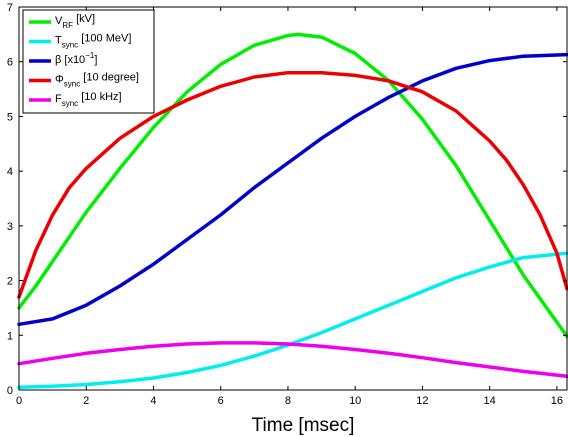 The height and width of the screenshot is (437, 568). Describe the element at coordinates (10, 391) in the screenshot. I see `y-tick-label: 0` at that location.